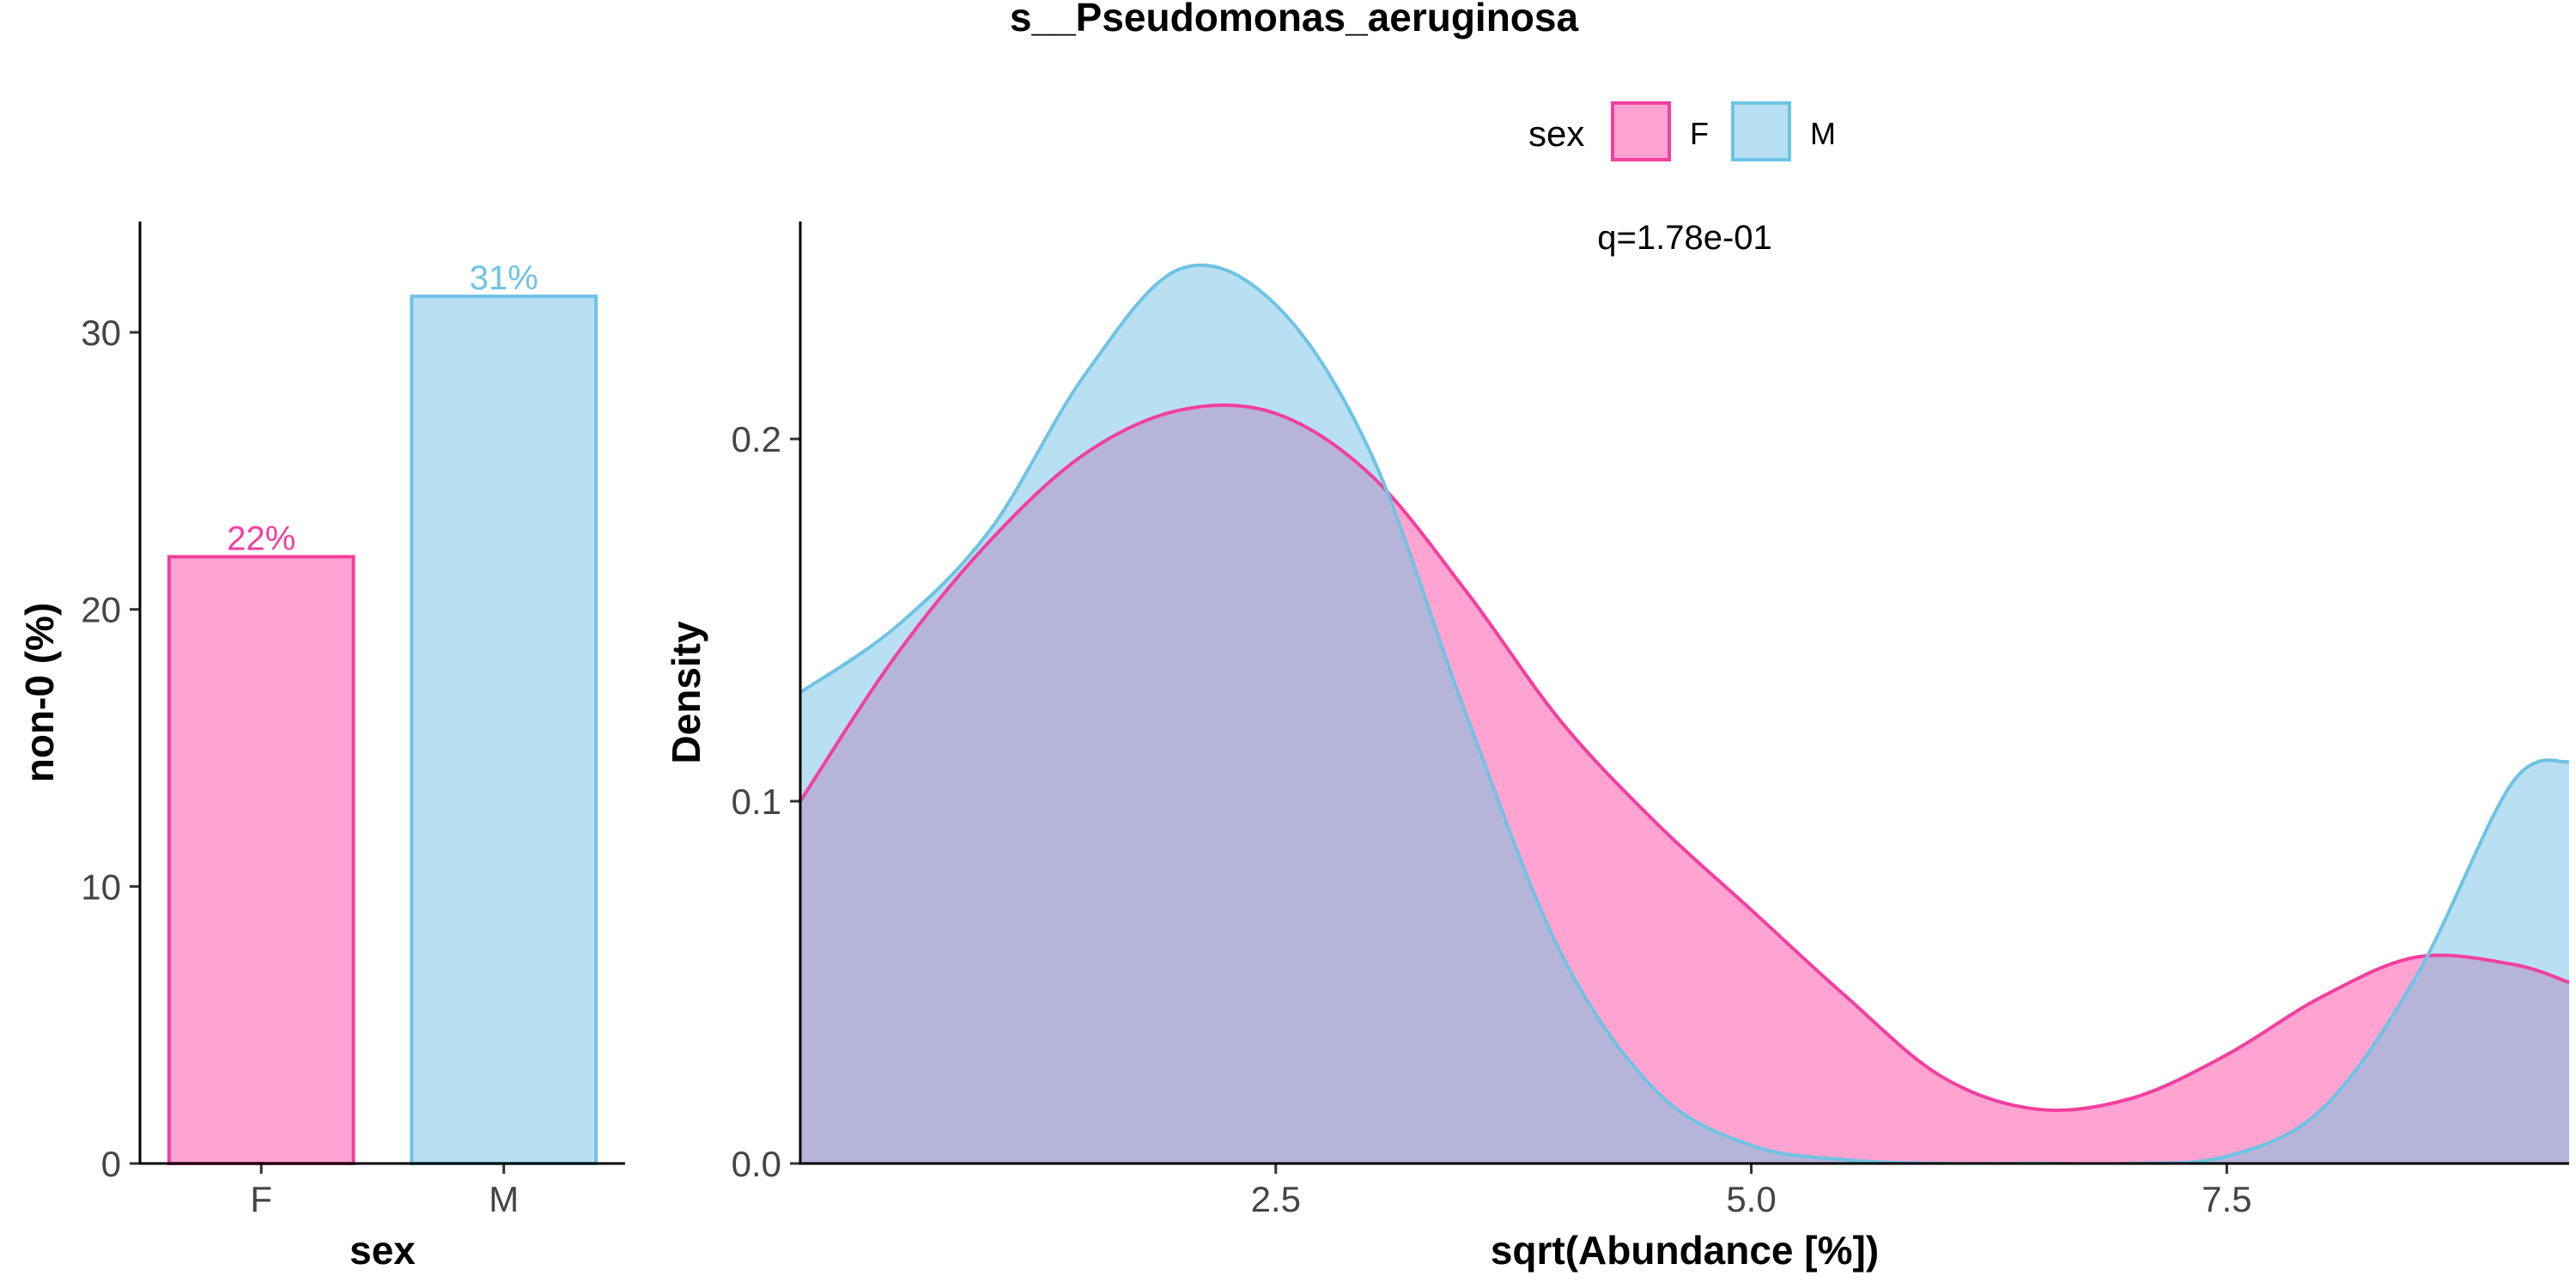 The height and width of the screenshot is (1288, 2576). What do you see at coordinates (1294, 19) in the screenshot?
I see `chart-title: s__Pseudomonas_aeruginosa` at bounding box center [1294, 19].